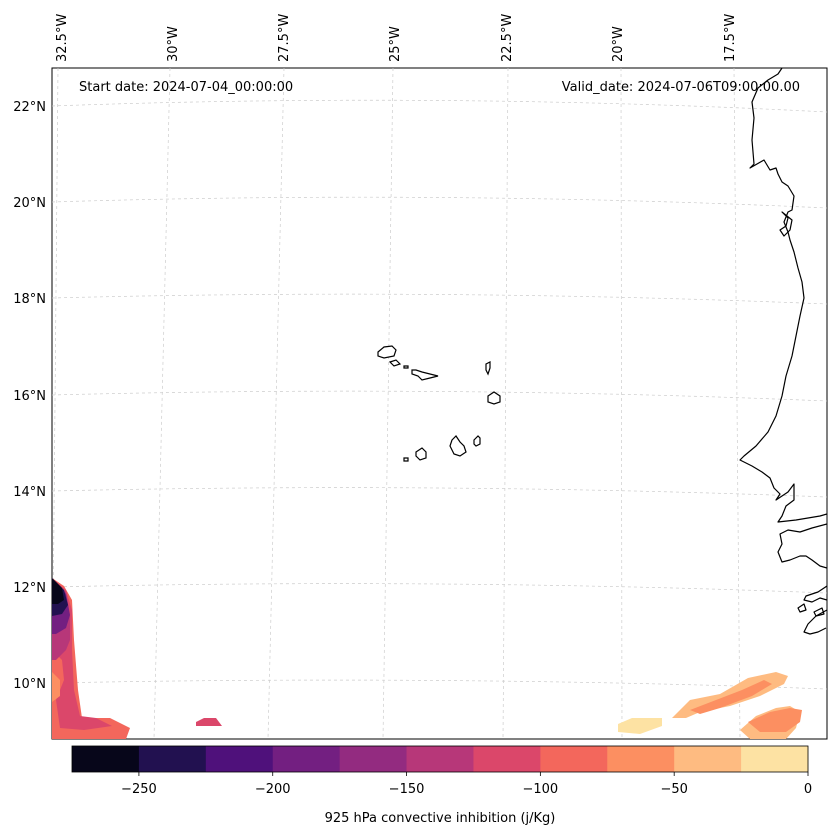 This screenshot has width=837, height=840. Describe the element at coordinates (466, 789) in the screenshot. I see `colorbar-tick-labels: −250 −200 −150 −100 −50 0` at that location.